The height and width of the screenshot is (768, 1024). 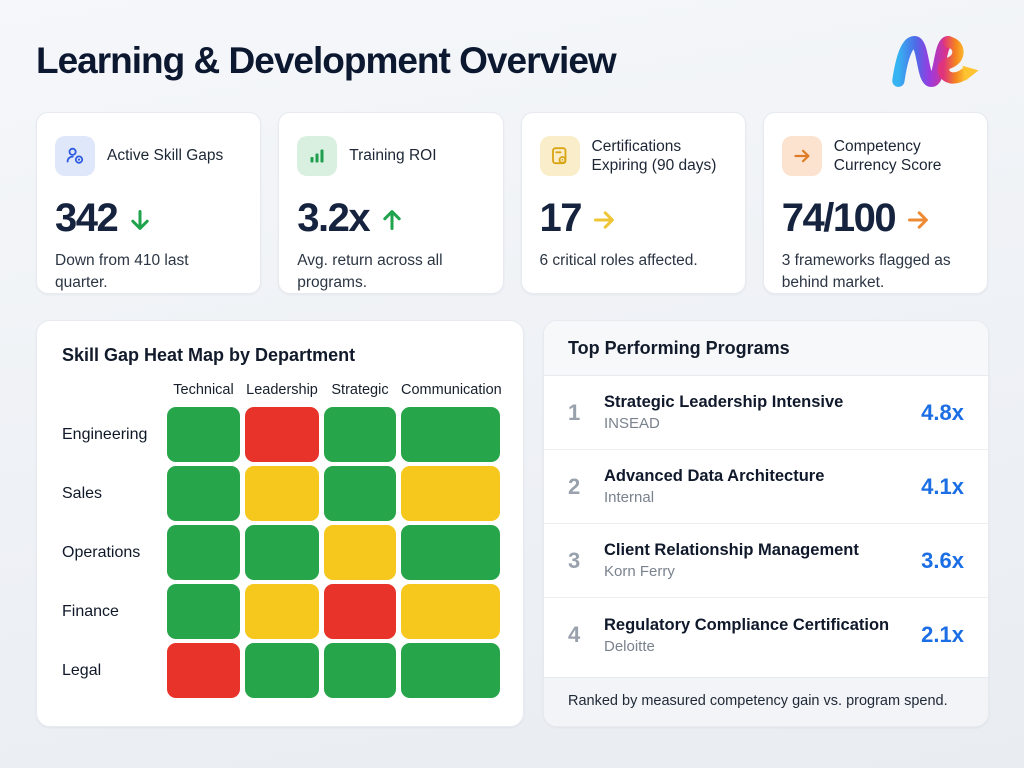 I want to click on heatmap-row-label: Sales, so click(x=82, y=493).